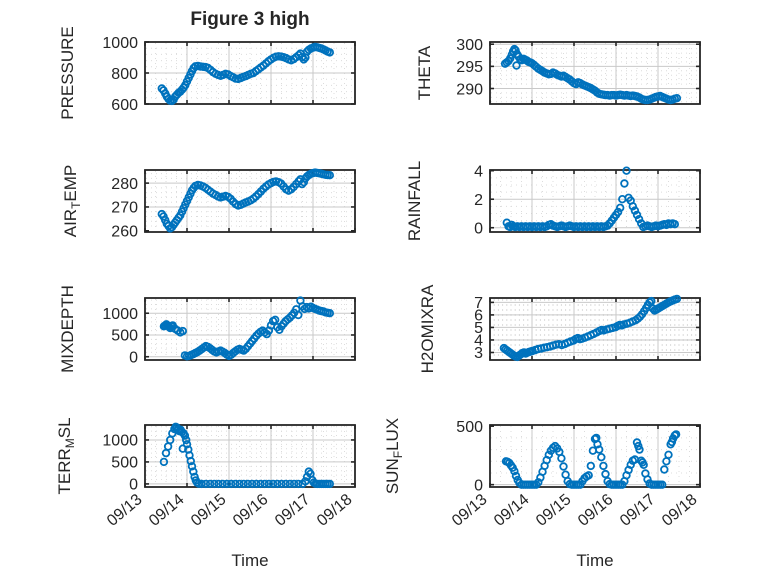  Describe the element at coordinates (478, 303) in the screenshot. I see `y-tick-label: 7` at that location.